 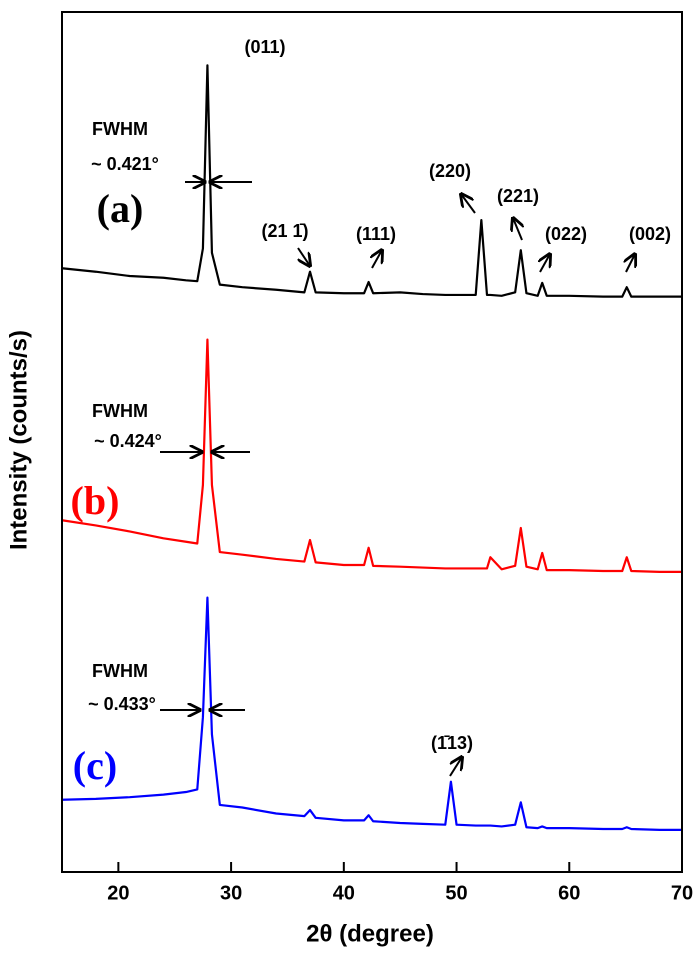 I want to click on x-tick-label: 70, so click(x=682, y=893).